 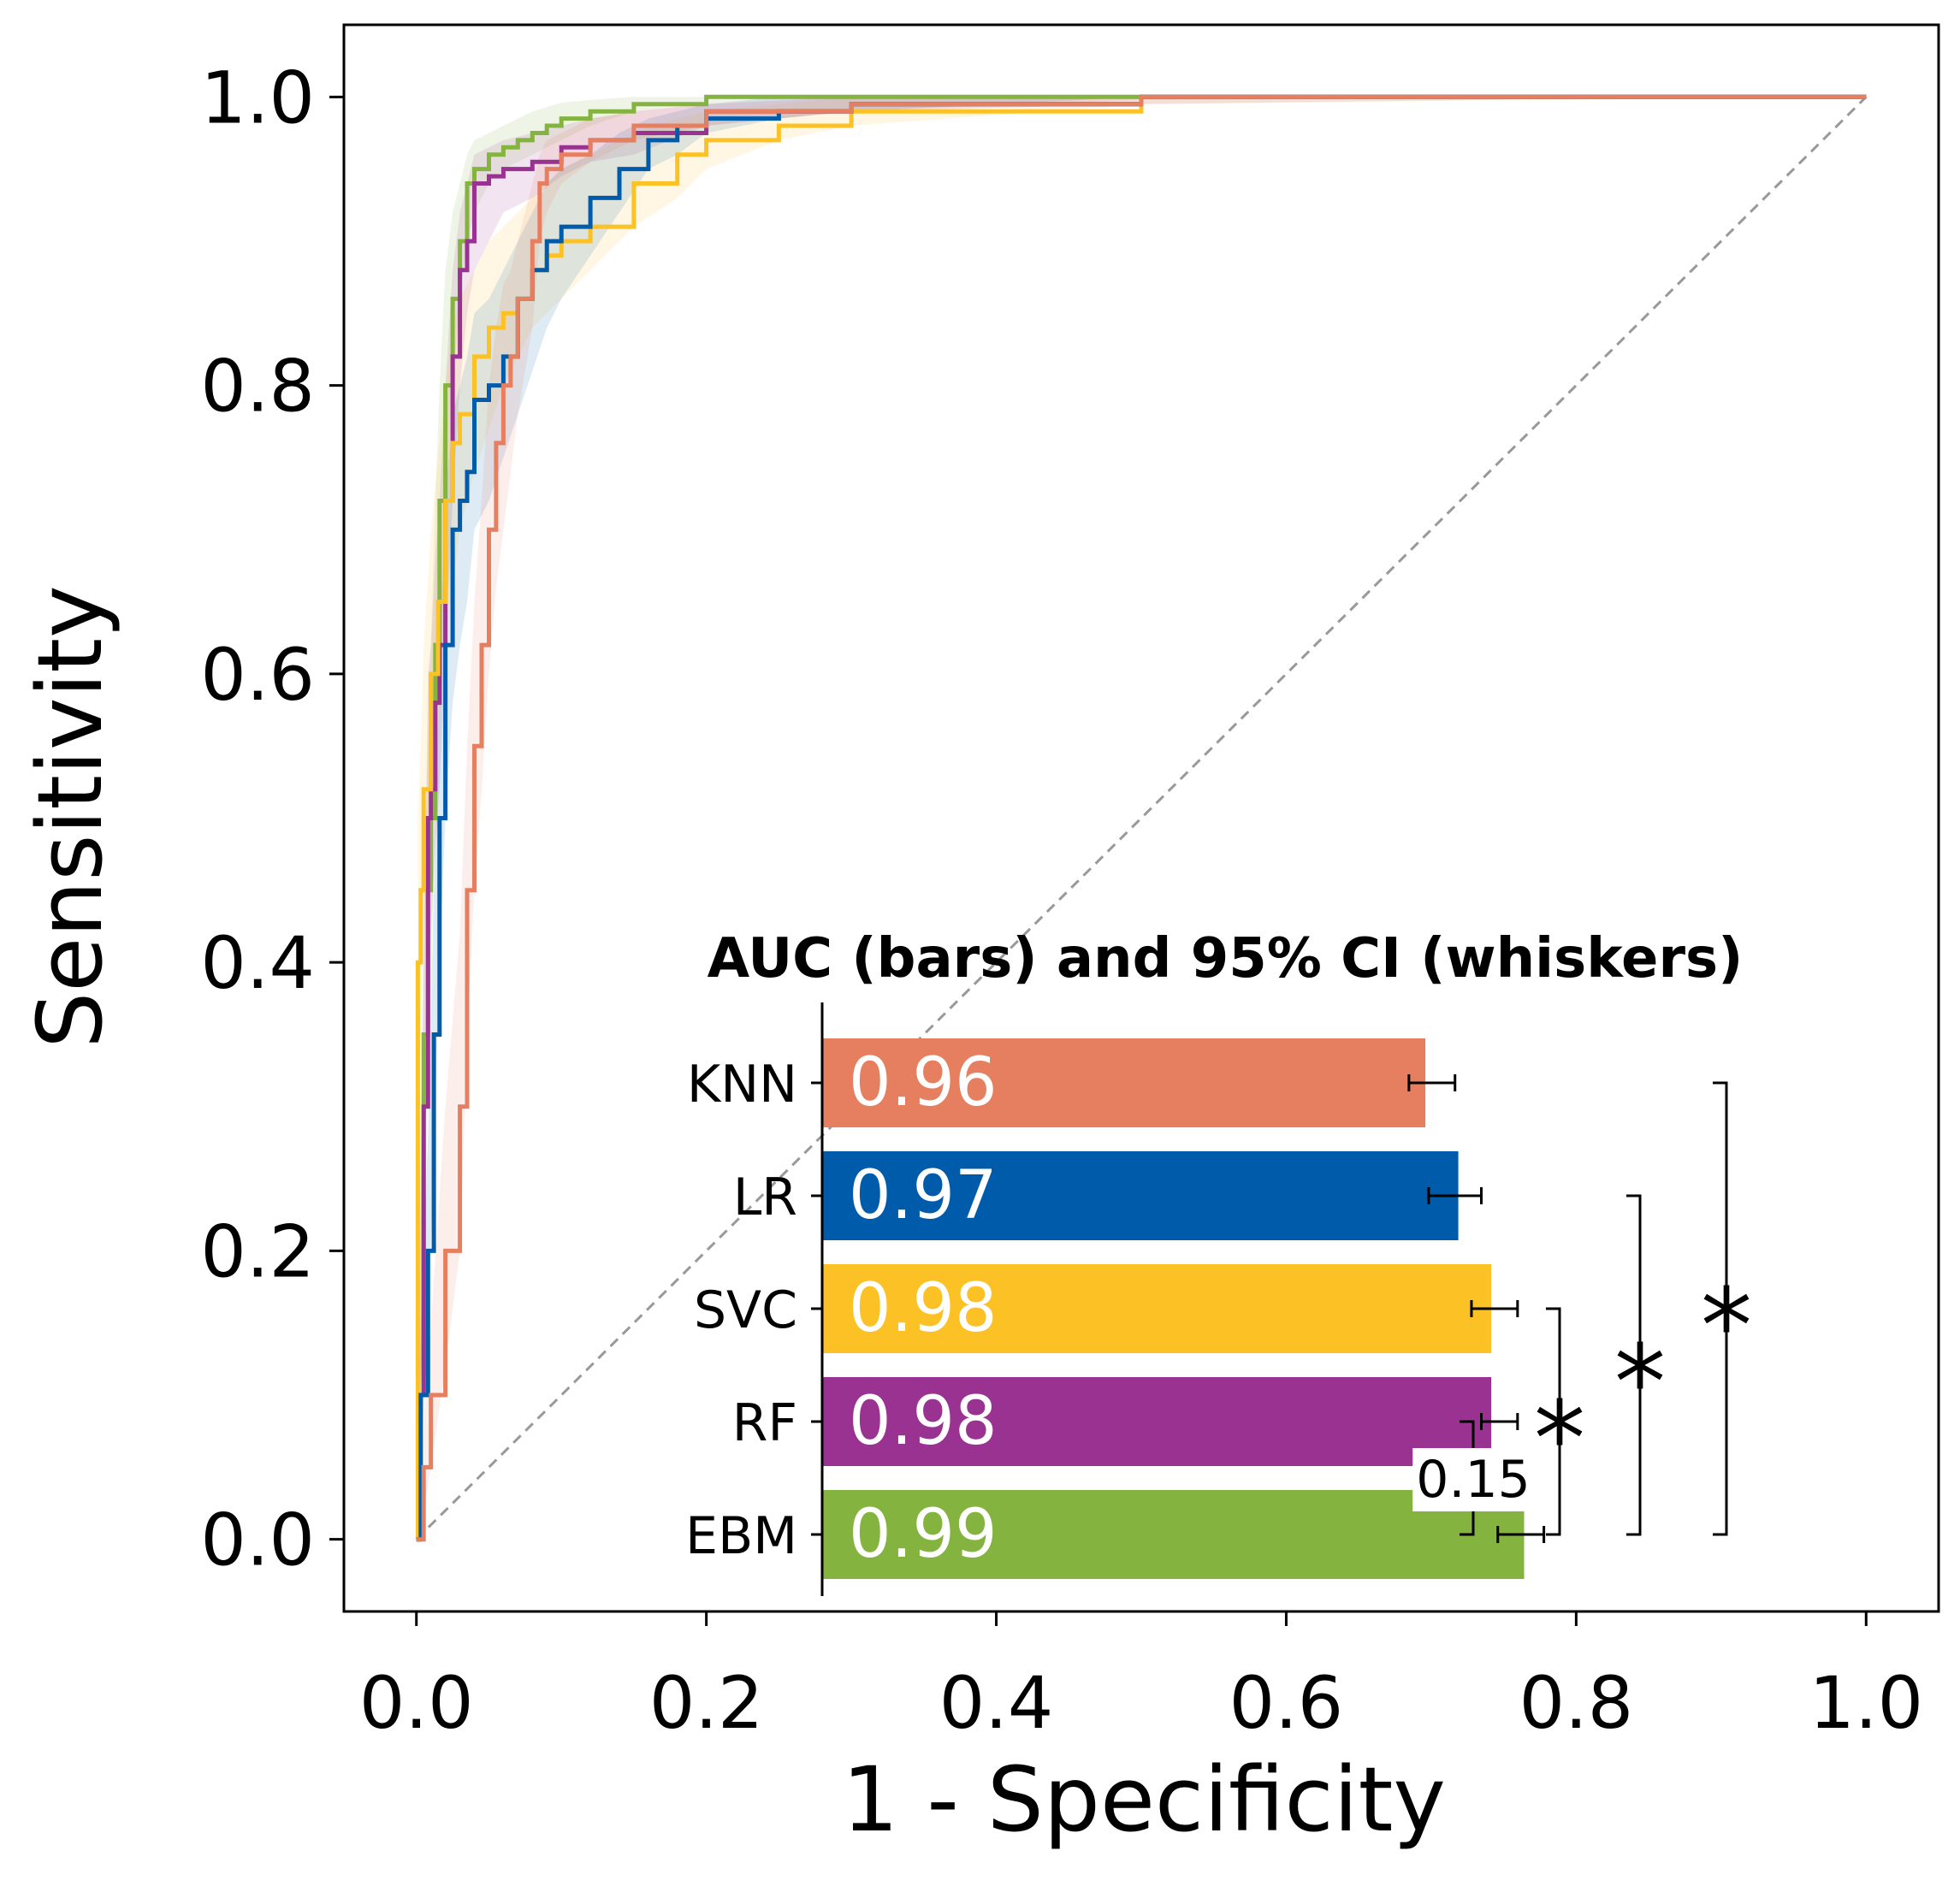 What do you see at coordinates (257, 387) in the screenshot?
I see `y-tick-label: 0.8` at bounding box center [257, 387].